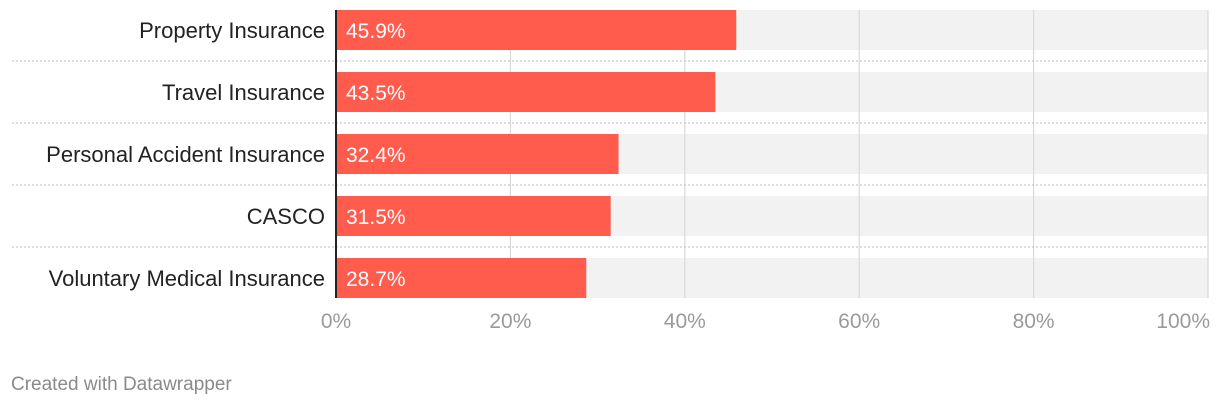 This screenshot has height=410, width=1220. I want to click on category-label: Travel Insurance, so click(243, 92).